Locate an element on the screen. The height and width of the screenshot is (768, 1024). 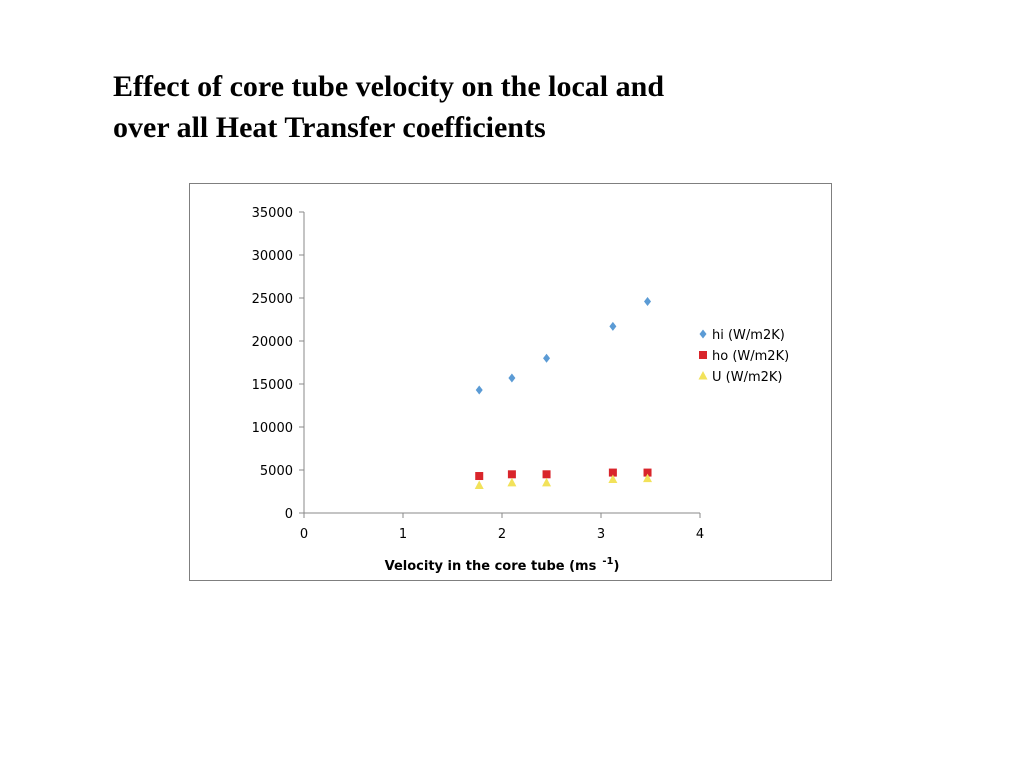
y-tick-label: 10000 is located at coordinates (272, 428).